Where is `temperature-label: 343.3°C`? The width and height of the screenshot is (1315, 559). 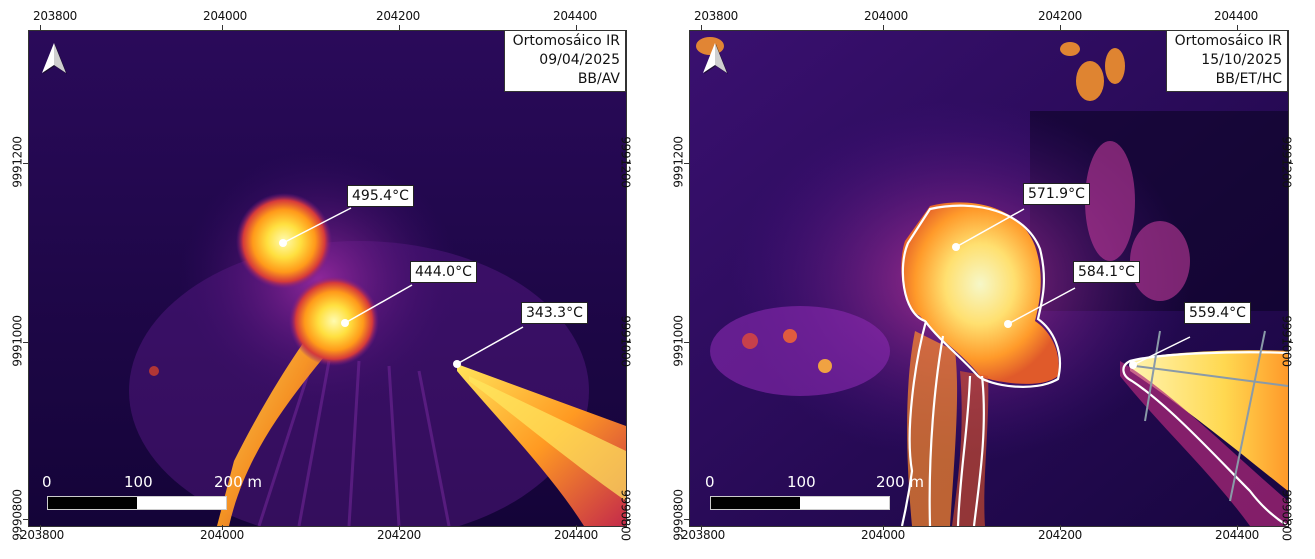
temperature-label: 343.3°C is located at coordinates (554, 313).